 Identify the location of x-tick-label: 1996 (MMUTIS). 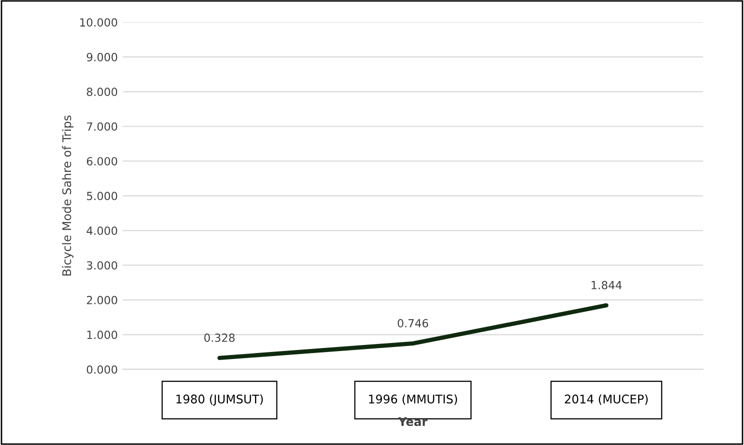
(413, 399).